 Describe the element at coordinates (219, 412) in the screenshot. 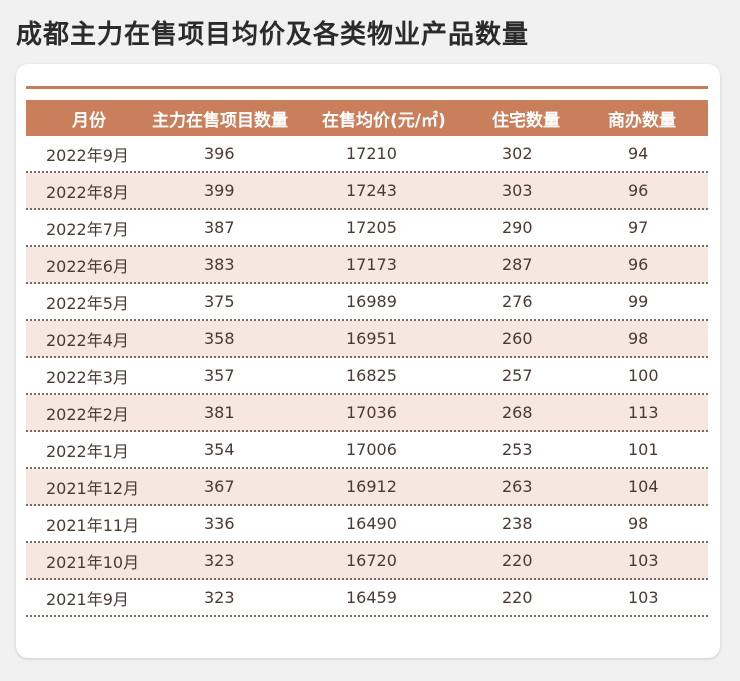

I see `cell-project-count: 381` at that location.